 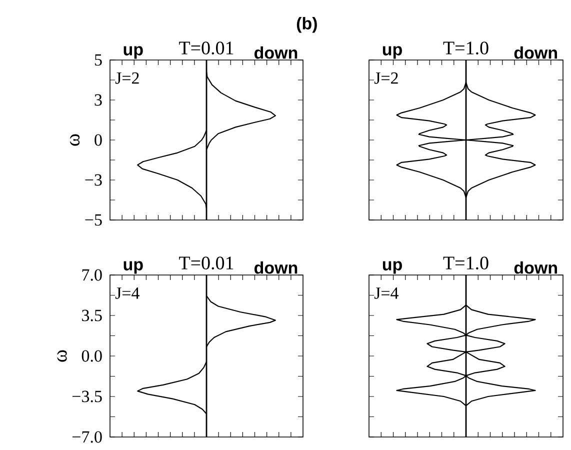 What do you see at coordinates (92, 275) in the screenshot?
I see `y-tick-label: 7.0` at bounding box center [92, 275].